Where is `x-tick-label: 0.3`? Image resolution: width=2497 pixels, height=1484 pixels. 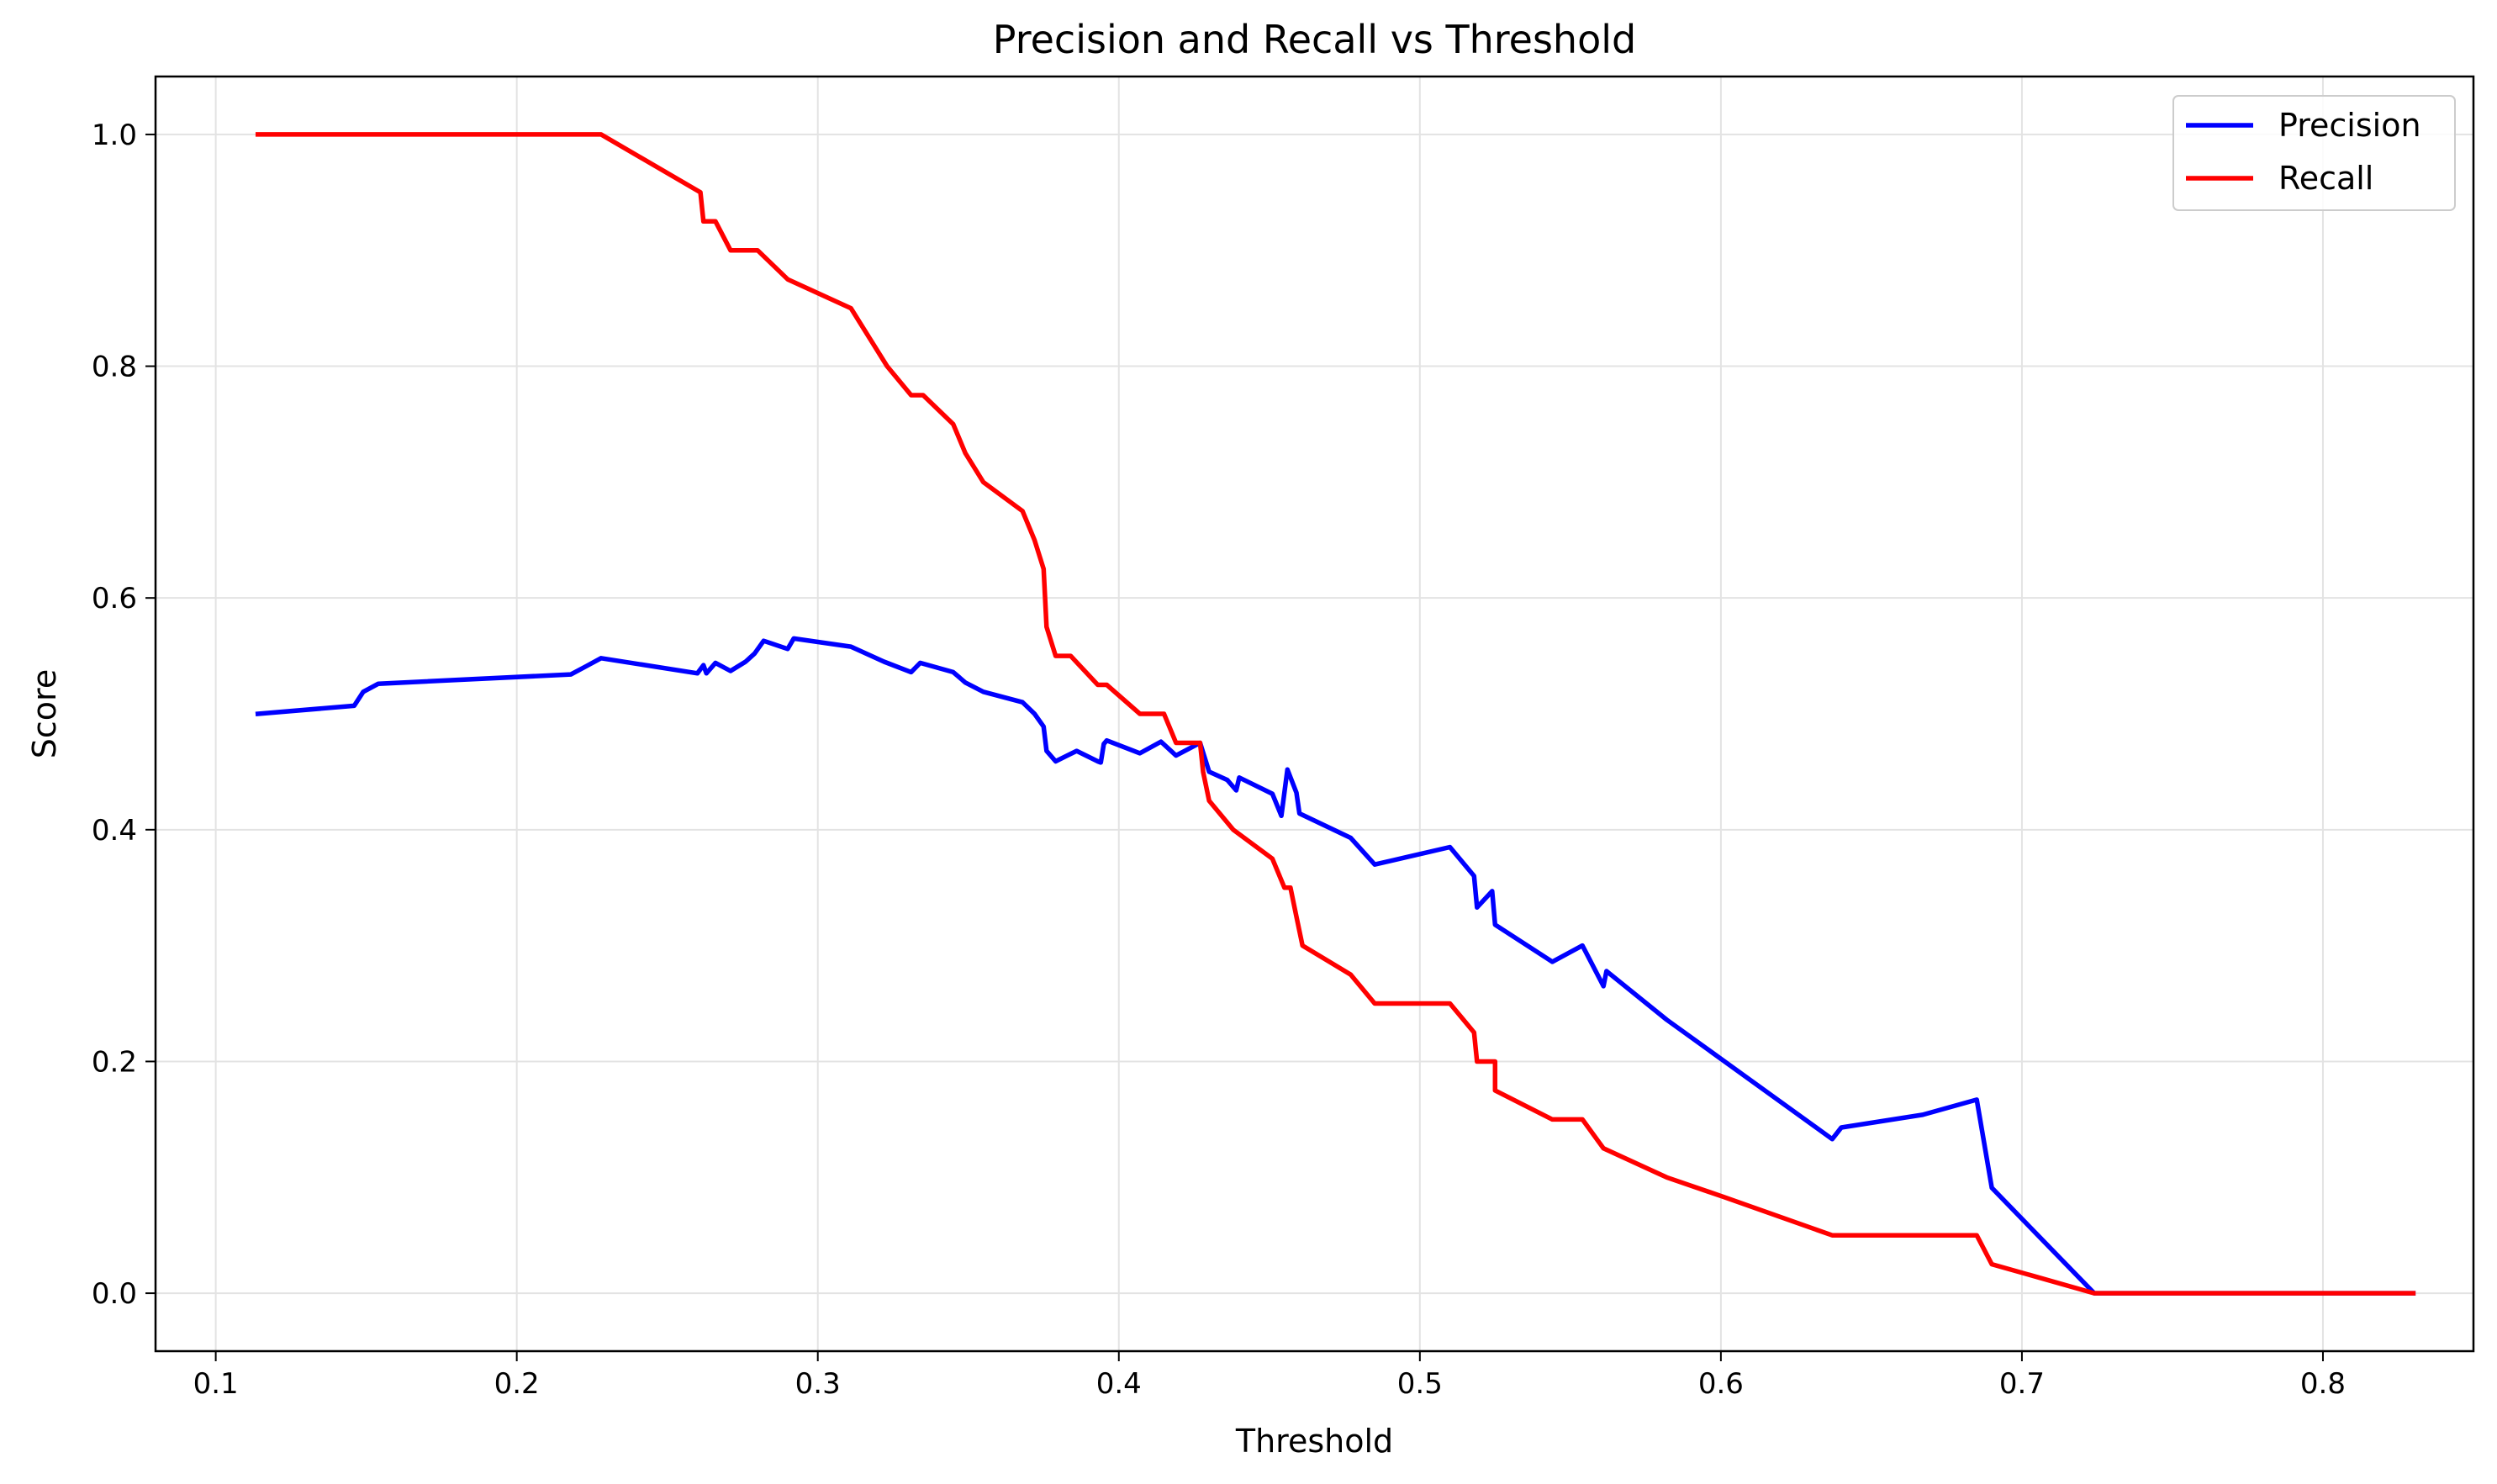 x-tick-label: 0.3 is located at coordinates (818, 1384).